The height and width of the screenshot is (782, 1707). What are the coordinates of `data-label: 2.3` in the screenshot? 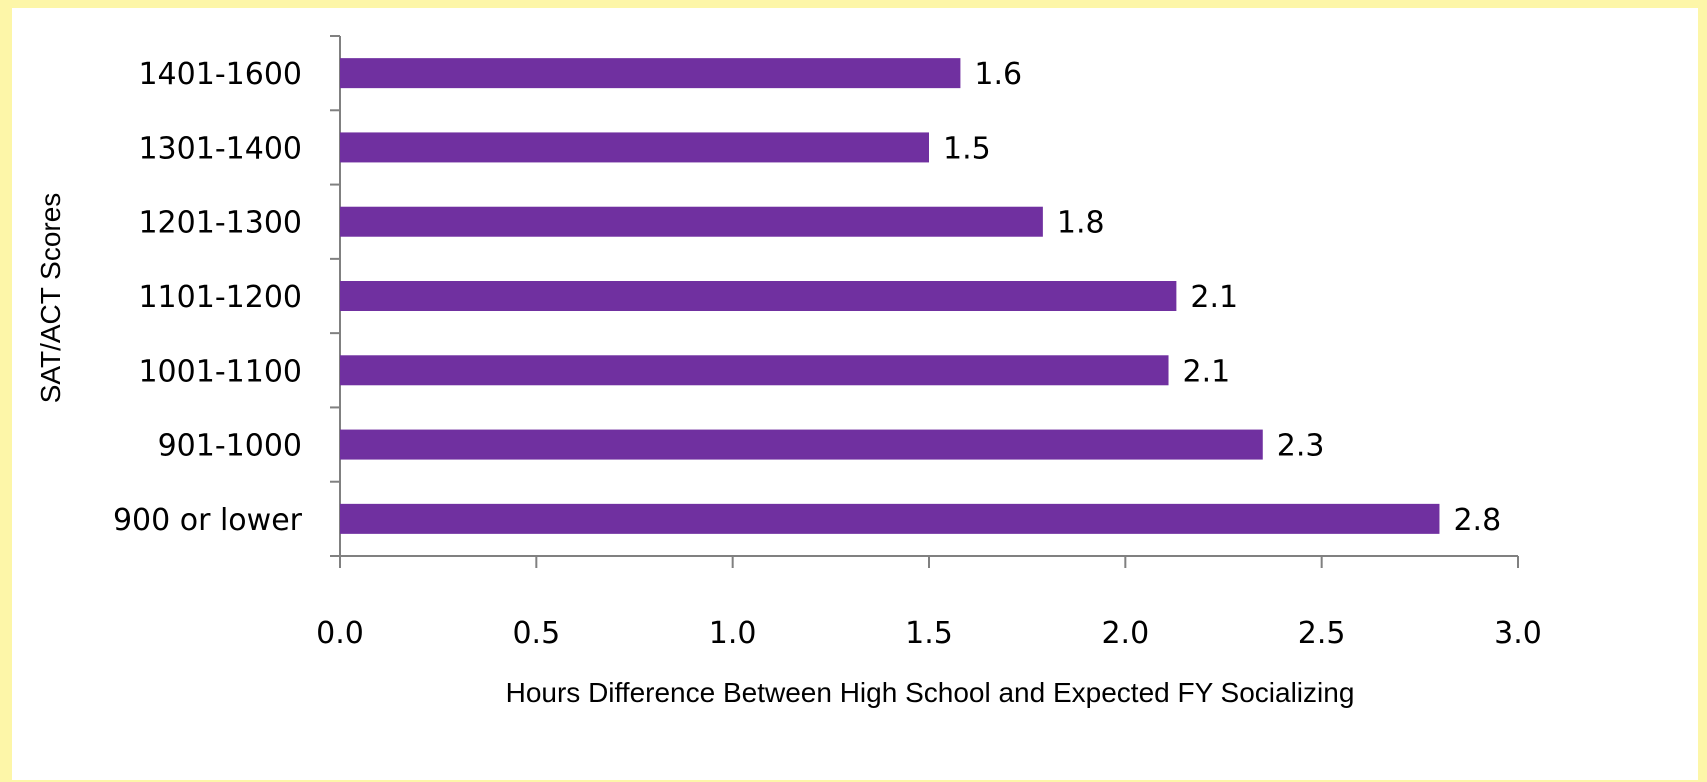 It's located at (1301, 446).